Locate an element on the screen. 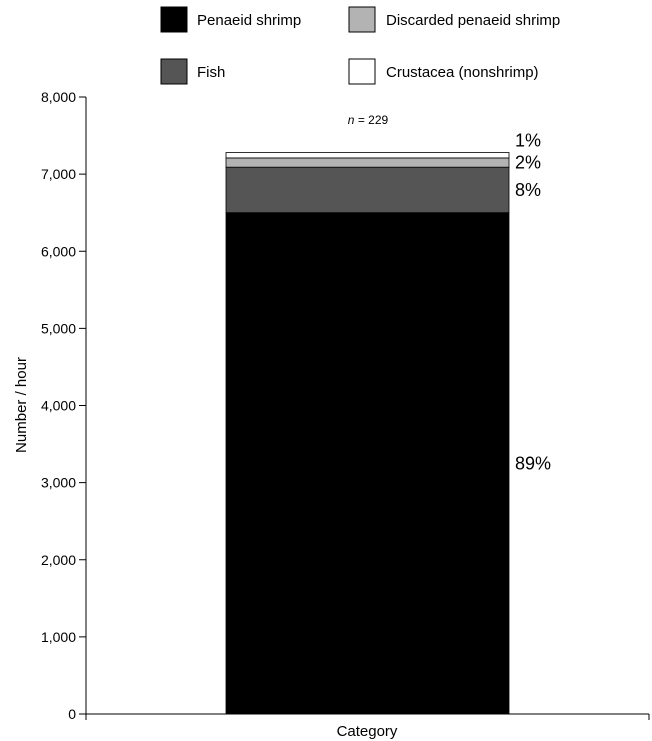 The image size is (652, 741). y-tick-label: 7,000 is located at coordinates (58, 174).